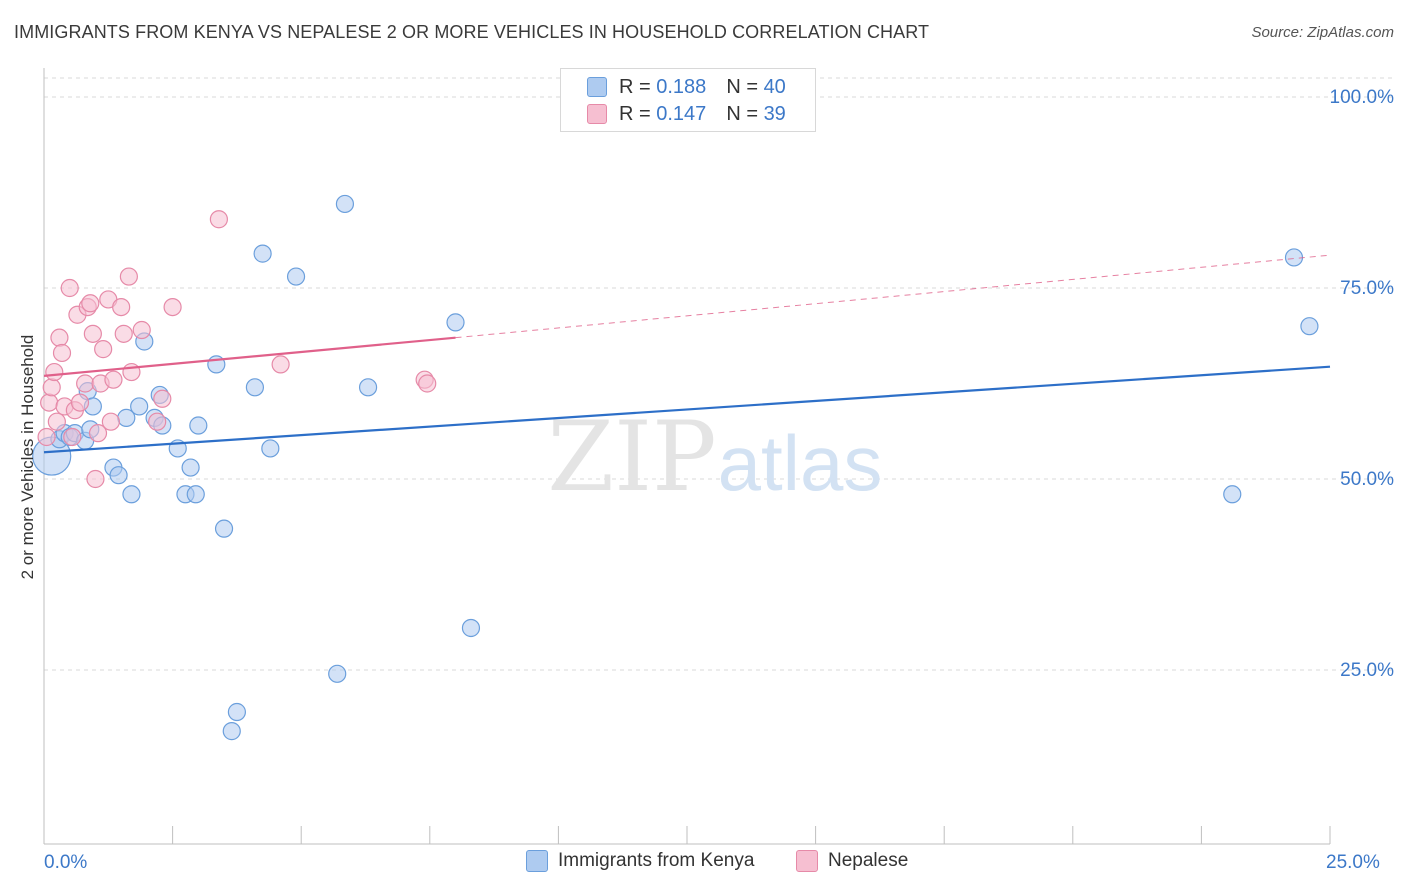 The height and width of the screenshot is (892, 1406). I want to click on watermark-zip: ZIP, so click(631, 457).